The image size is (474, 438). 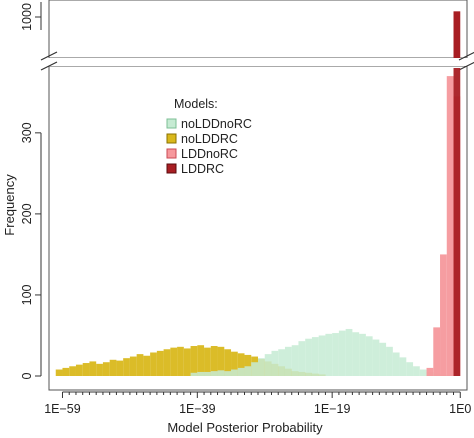 I want to click on legend-label-LDDnoRC: LDDnoRC, so click(x=209, y=154).